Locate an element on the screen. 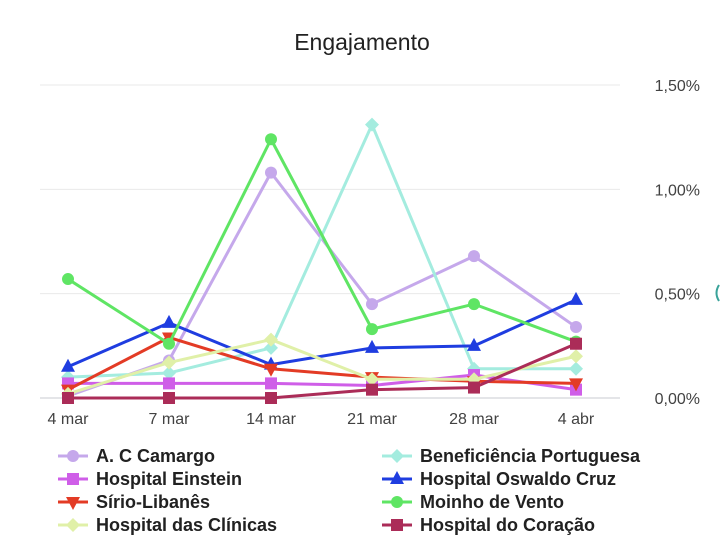 This screenshot has width=726, height=538. y-tick-label: 1,00% is located at coordinates (677, 190).